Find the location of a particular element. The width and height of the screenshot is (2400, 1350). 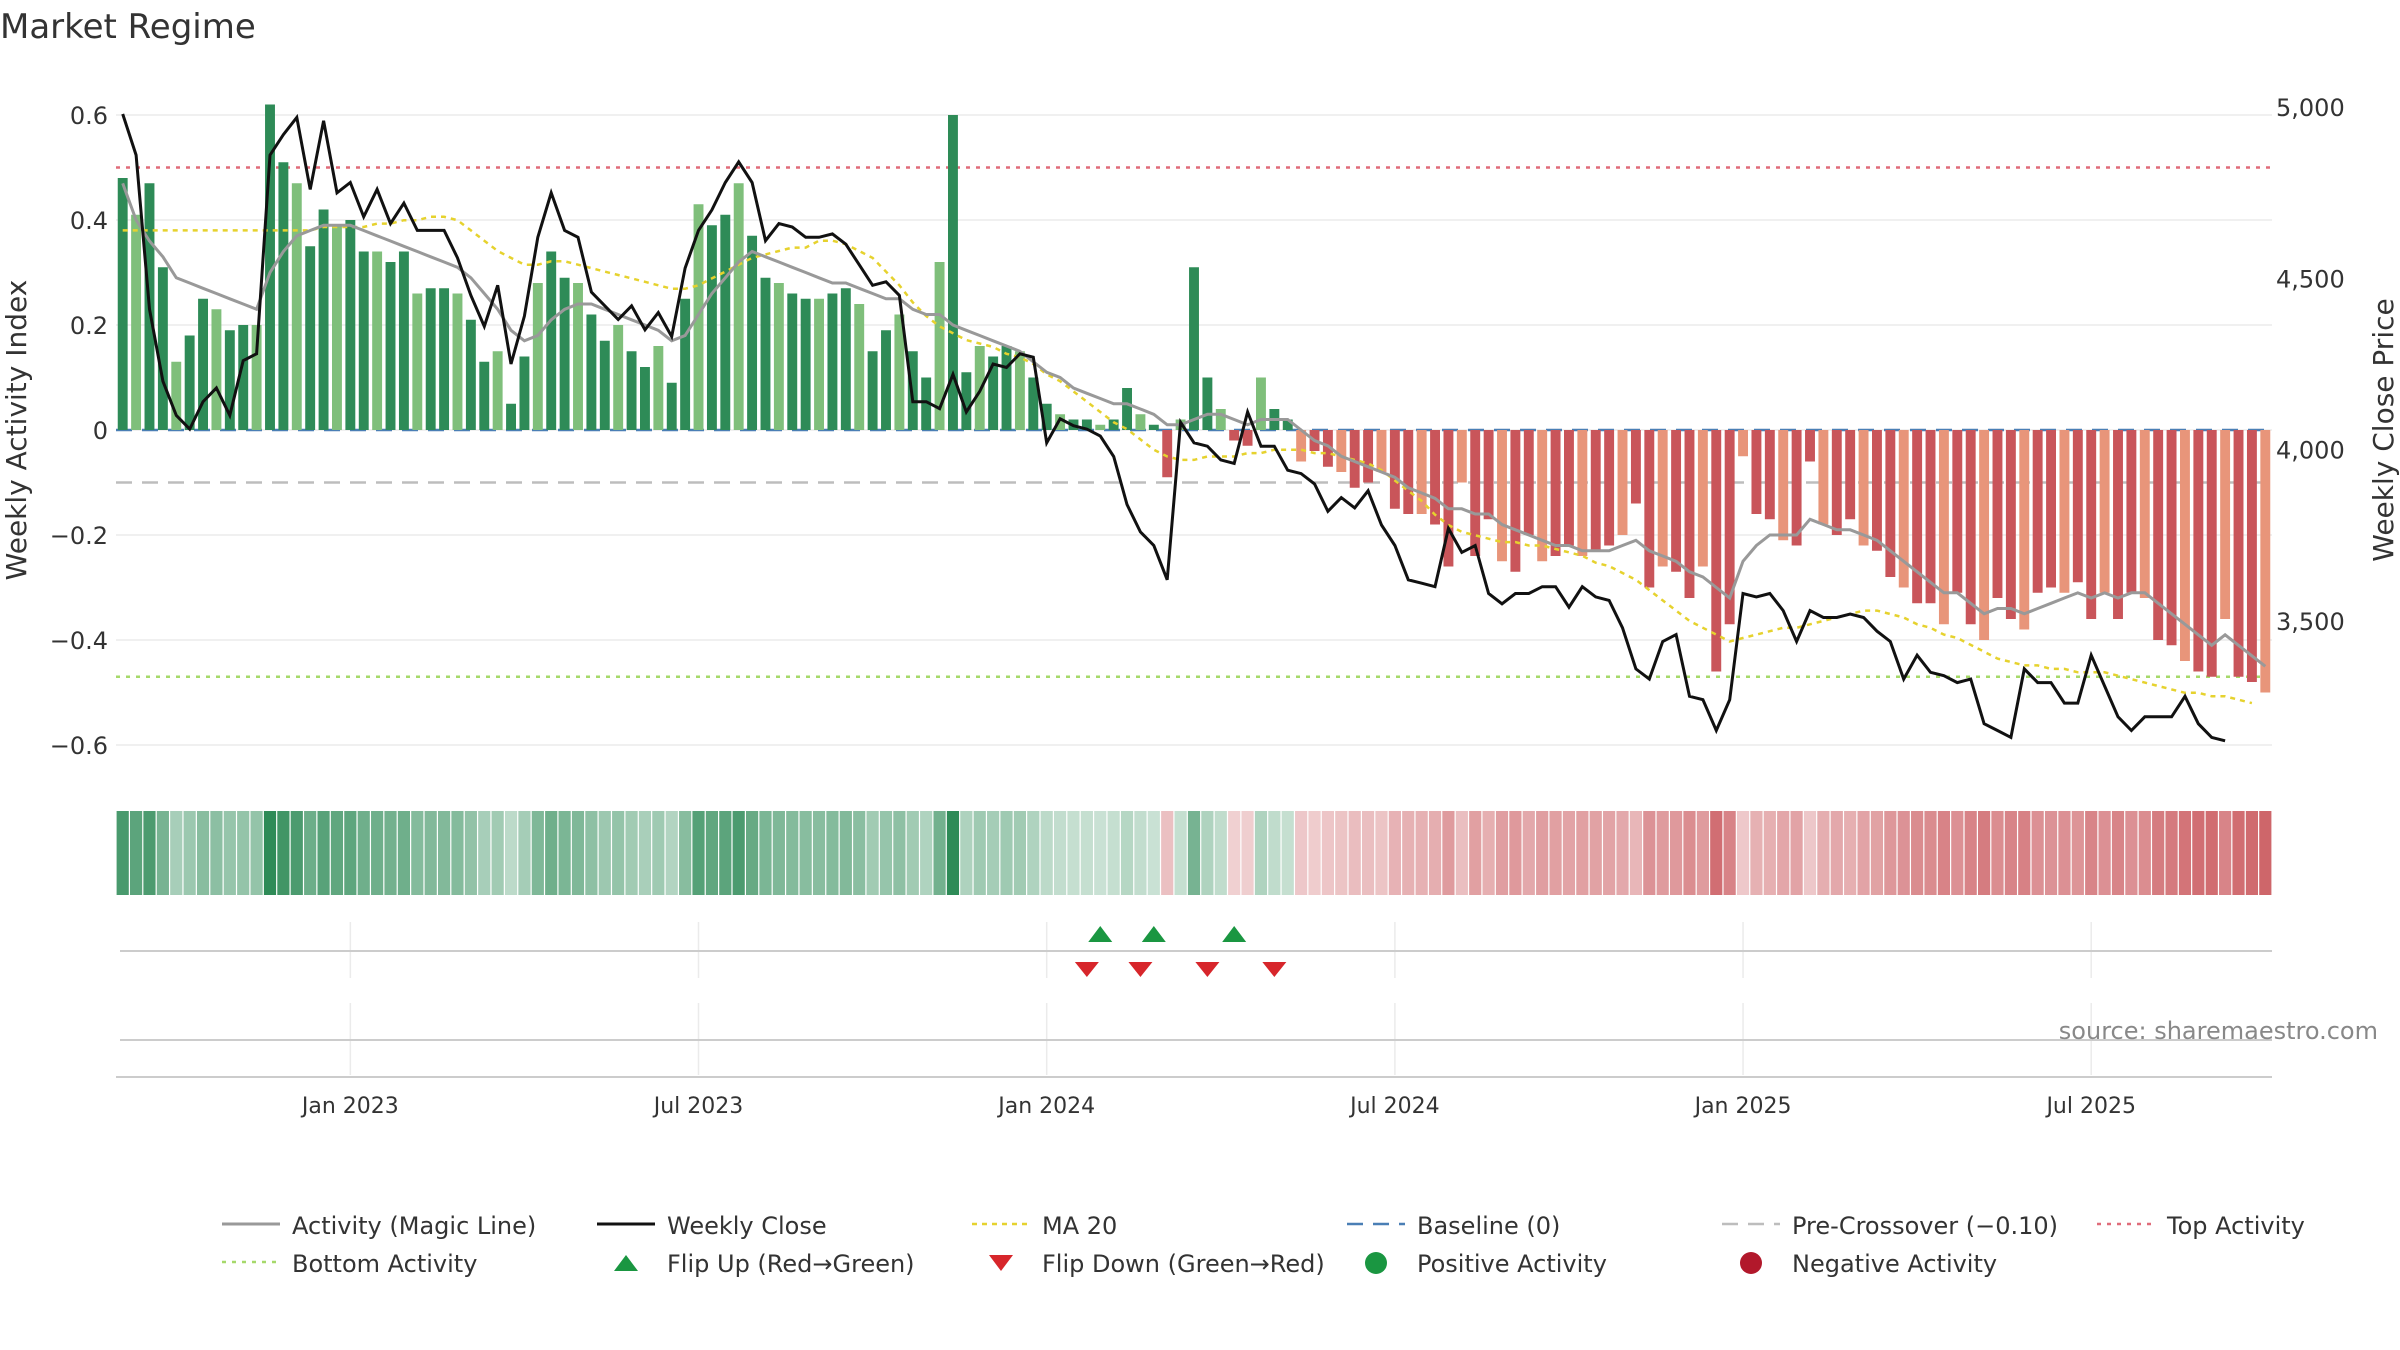

legend-item-baseline: Baseline (0) is located at coordinates (1453, 1226).